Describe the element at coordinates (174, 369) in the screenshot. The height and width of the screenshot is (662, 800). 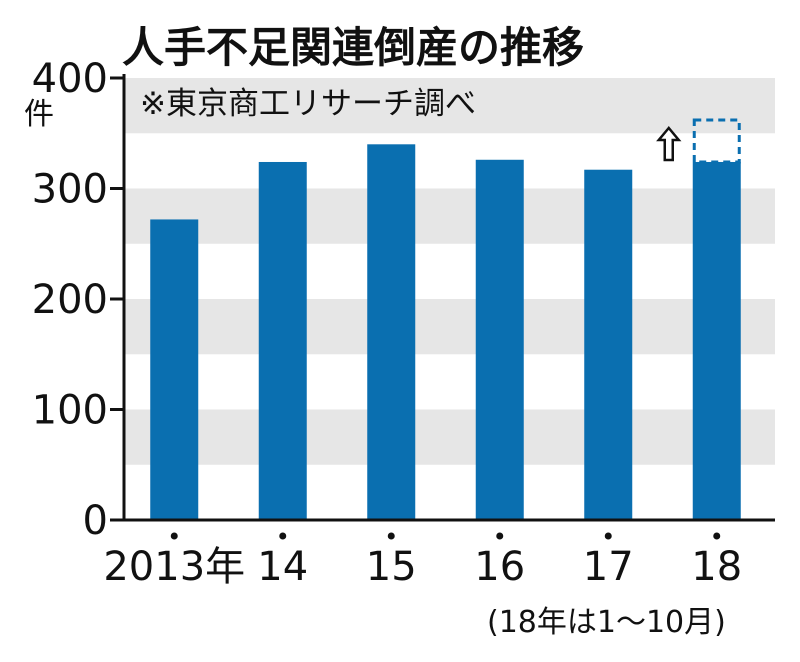
I see `bar-2013年` at that location.